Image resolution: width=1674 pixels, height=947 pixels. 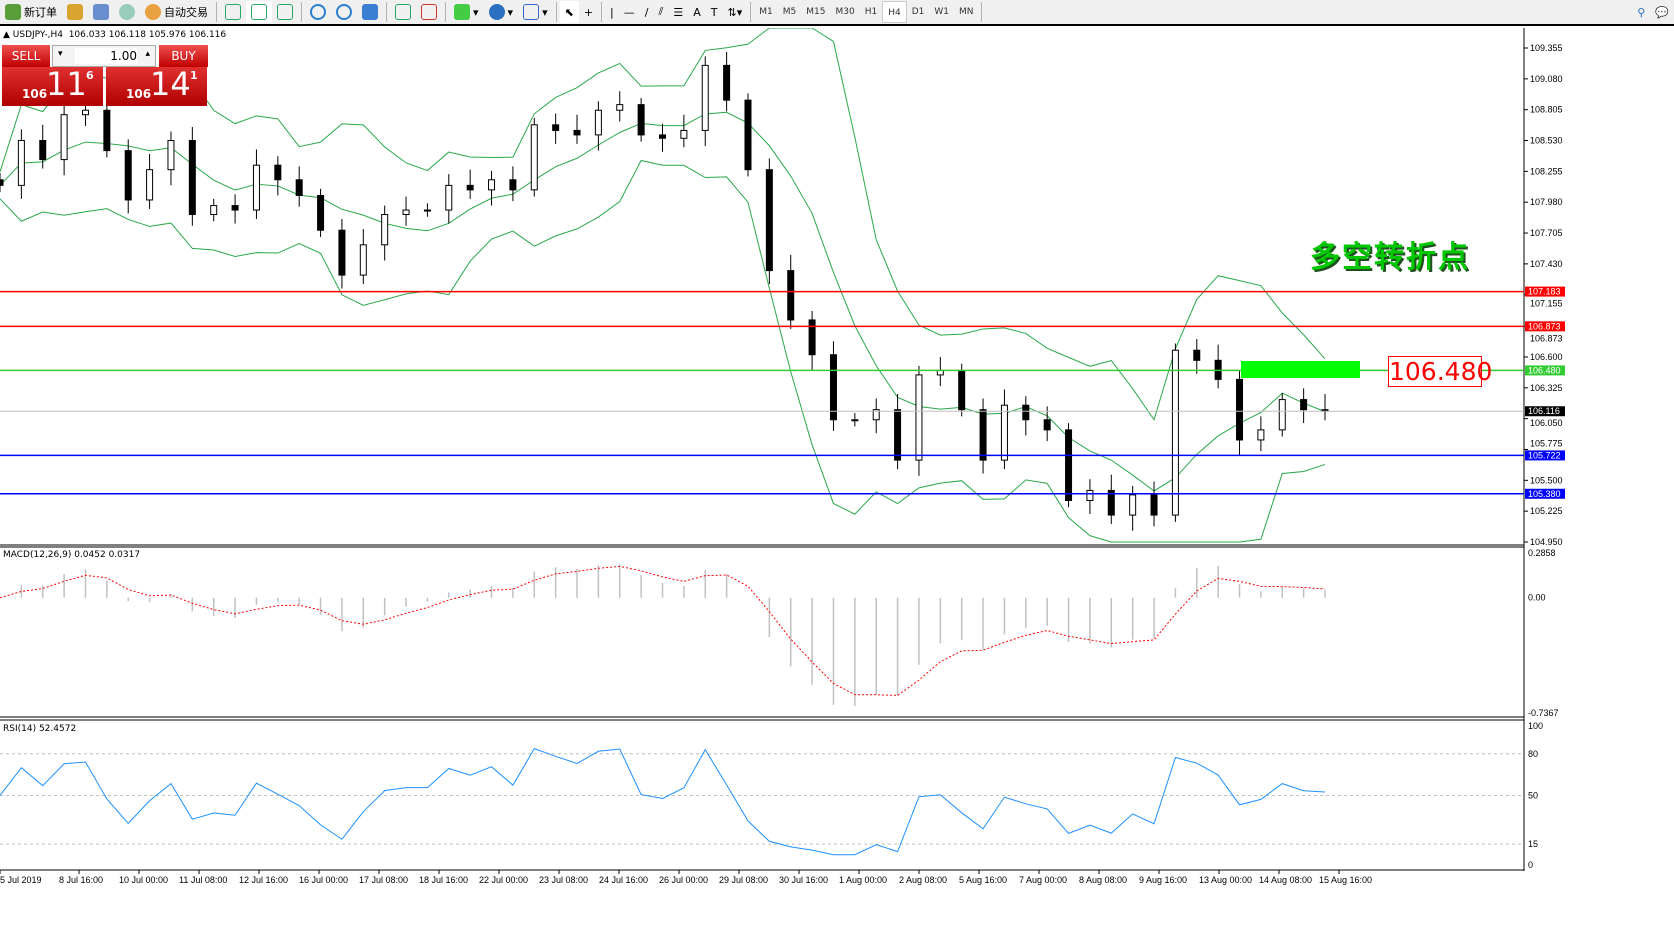 What do you see at coordinates (31, 12) in the screenshot?
I see `new-order-button: 新订单` at bounding box center [31, 12].